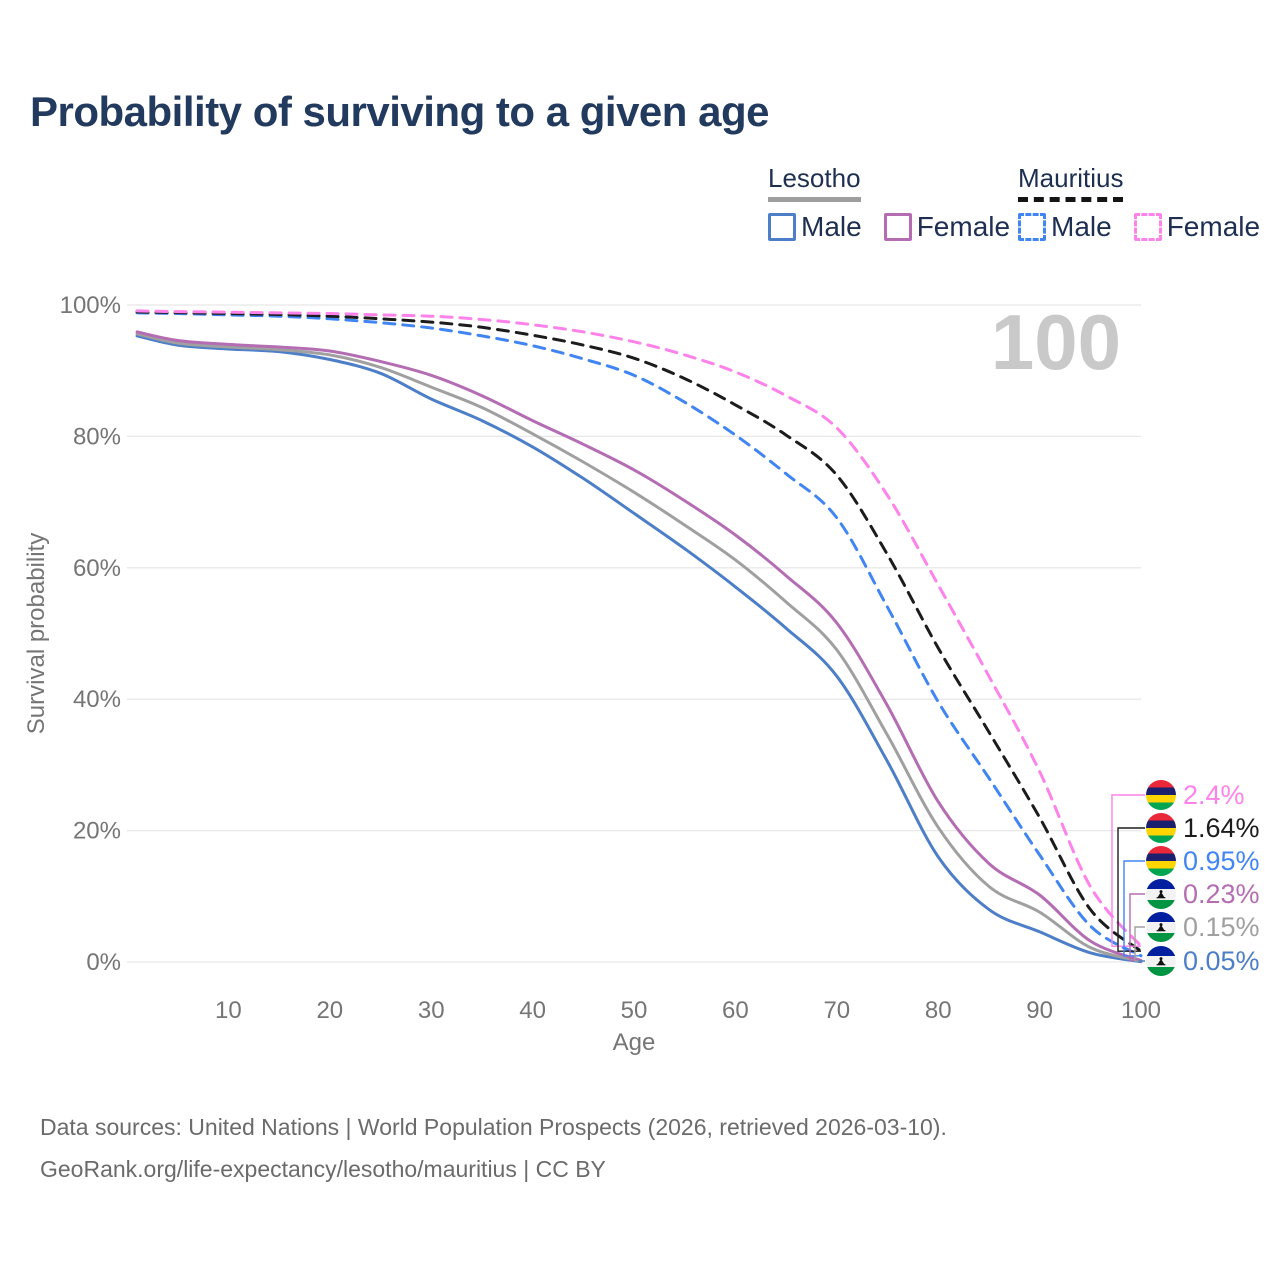  I want to click on legend-country-lesotho-label: Lesotho, so click(814, 178).